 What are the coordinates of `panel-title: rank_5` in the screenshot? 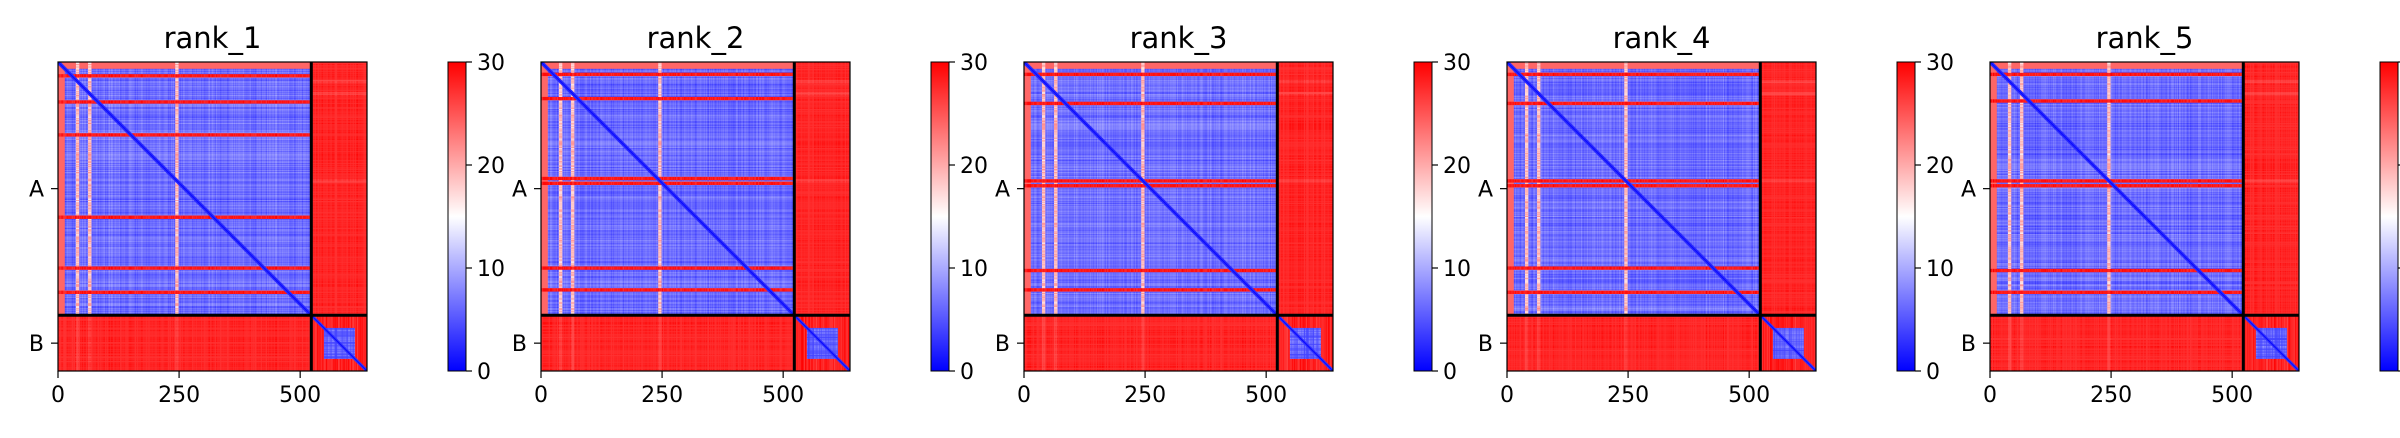 It's located at (2145, 38).